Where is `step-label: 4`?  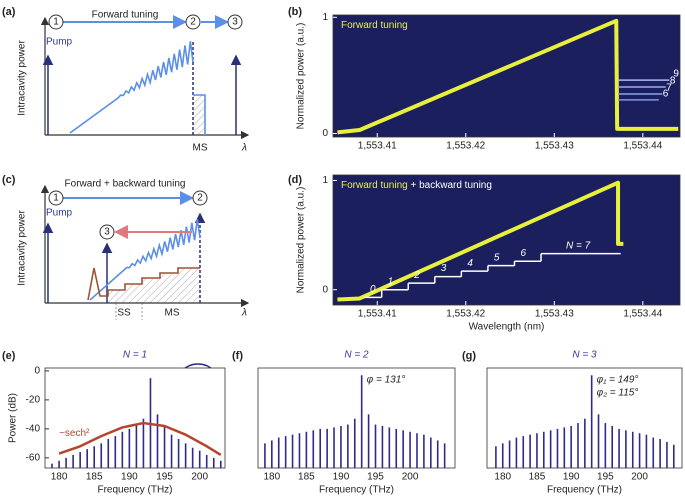
step-label: 4 is located at coordinates (470, 263).